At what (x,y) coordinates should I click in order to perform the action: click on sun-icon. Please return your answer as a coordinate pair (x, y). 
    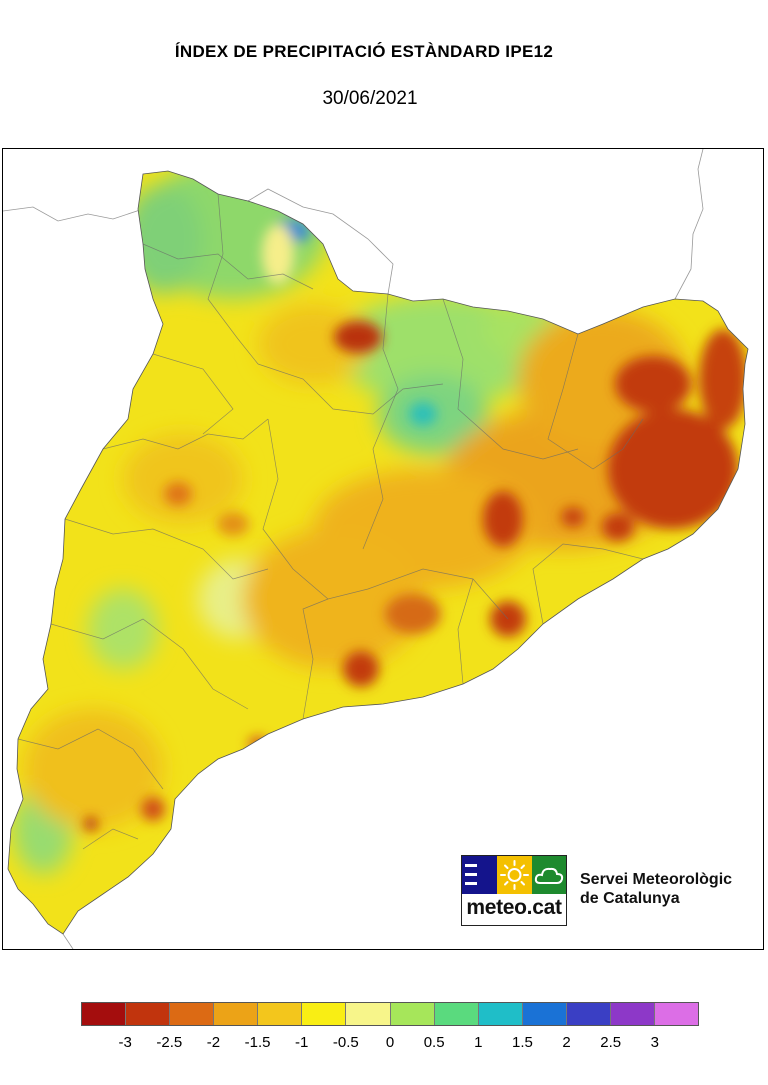
    Looking at the image, I should click on (514, 875).